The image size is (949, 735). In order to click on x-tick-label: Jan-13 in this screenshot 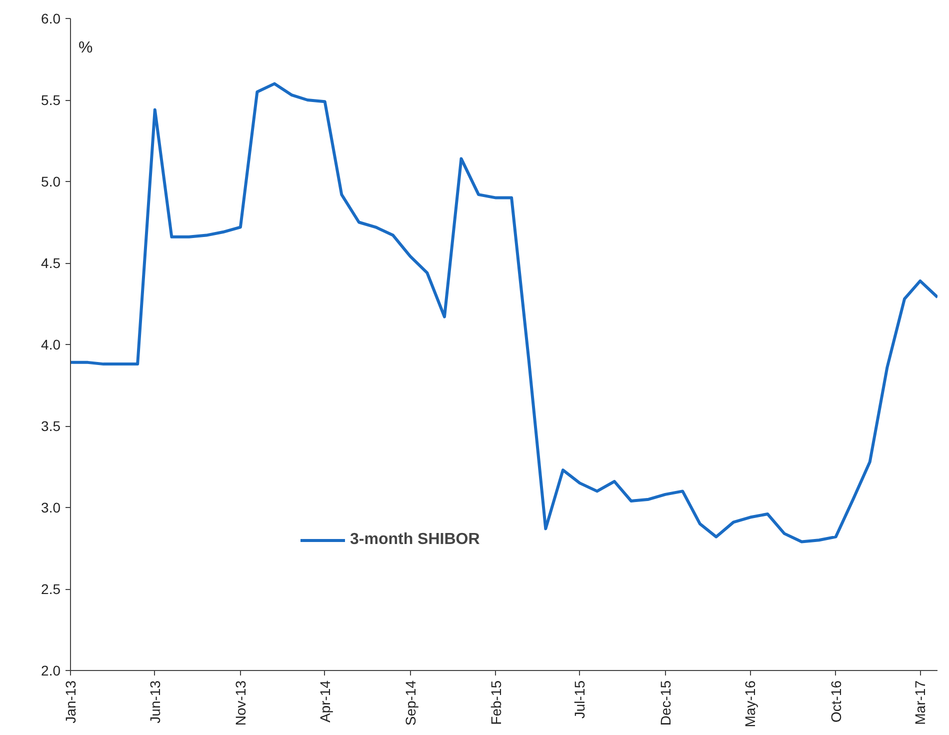, I will do `click(70, 702)`.